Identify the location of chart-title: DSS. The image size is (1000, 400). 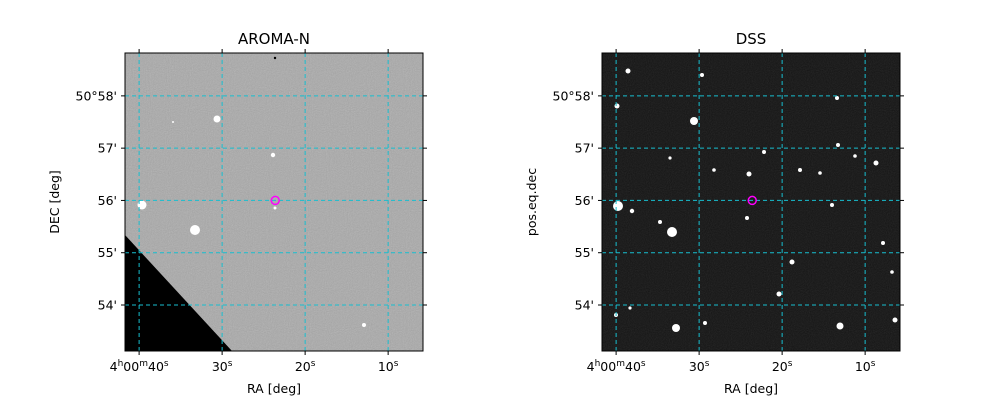
(751, 39).